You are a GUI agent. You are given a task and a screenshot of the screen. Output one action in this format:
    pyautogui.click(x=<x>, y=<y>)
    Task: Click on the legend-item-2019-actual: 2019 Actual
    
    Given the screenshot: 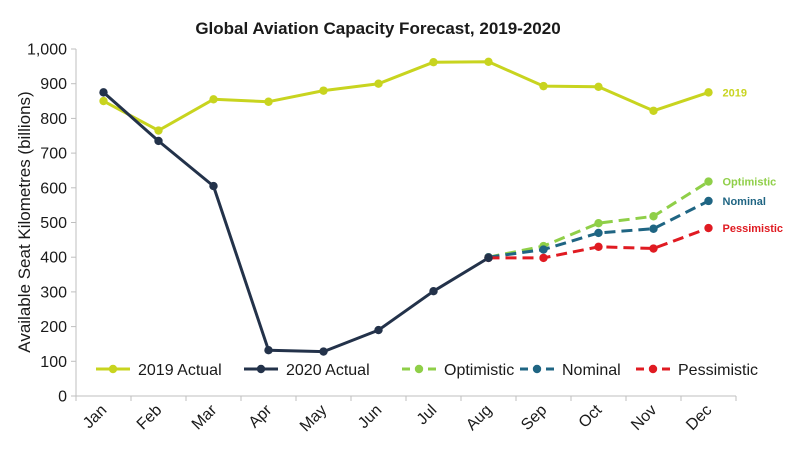 What is the action you would take?
    pyautogui.click(x=159, y=370)
    